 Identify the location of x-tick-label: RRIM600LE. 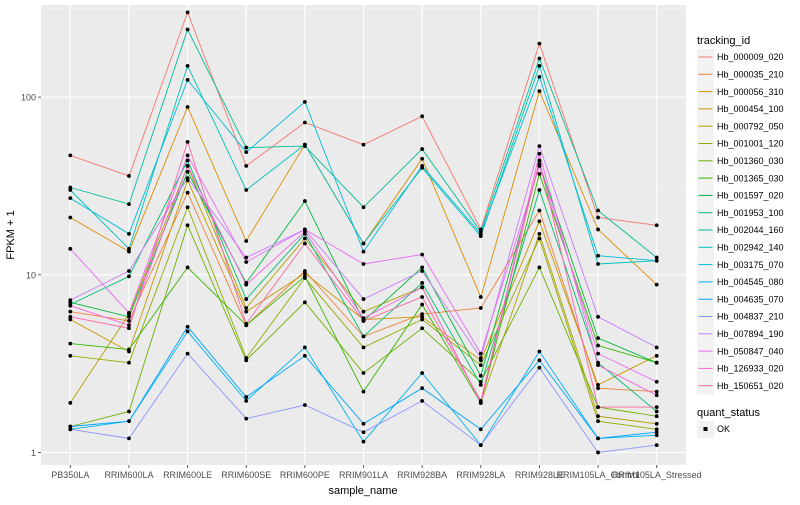
(187, 475).